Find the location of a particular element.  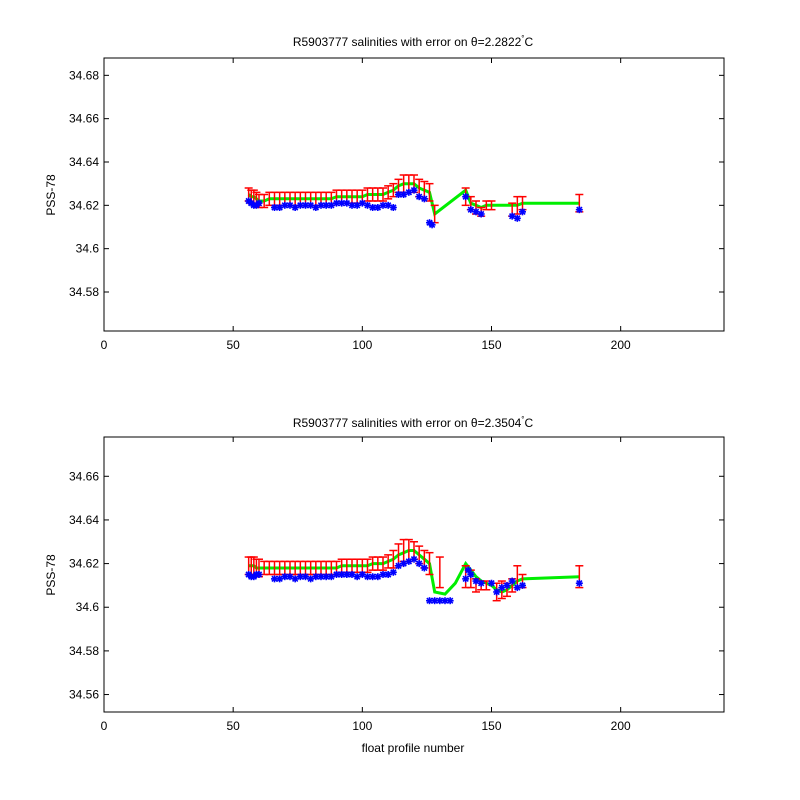

top-ytick-label: 34.68 is located at coordinates (84, 75).